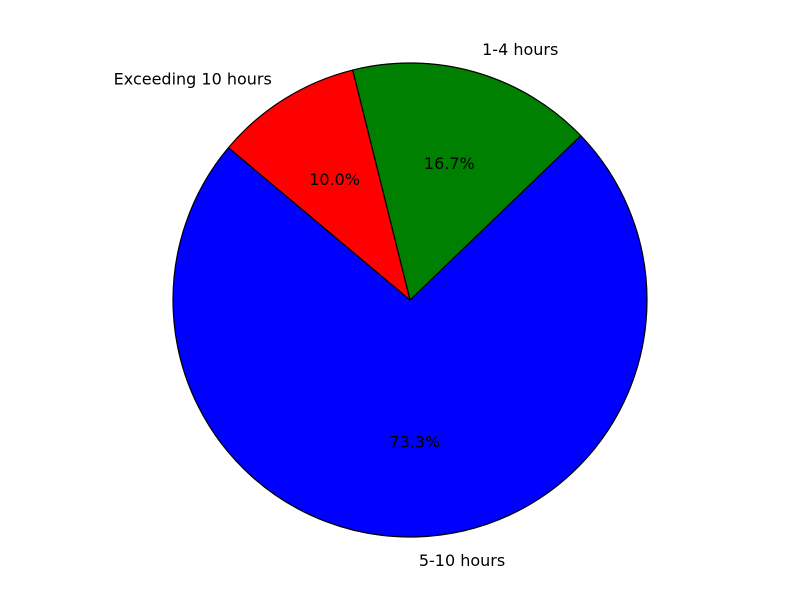 The height and width of the screenshot is (600, 800). Describe the element at coordinates (193, 78) in the screenshot. I see `pie-category-label-exceeding-10-hours: Exceeding 10 hours` at that location.